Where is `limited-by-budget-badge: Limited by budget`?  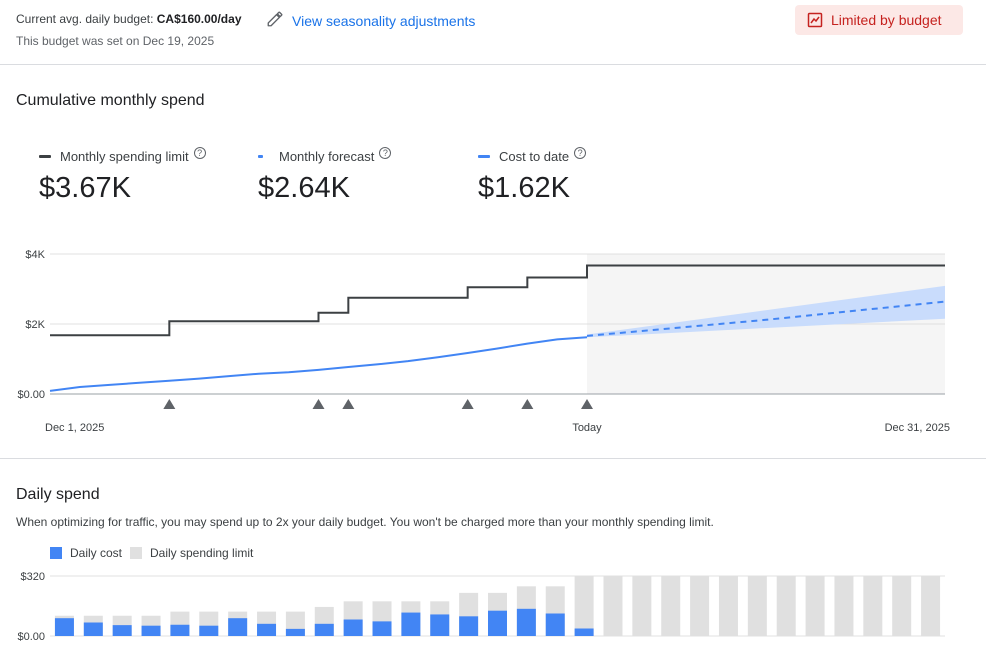 limited-by-budget-badge: Limited by budget is located at coordinates (879, 20).